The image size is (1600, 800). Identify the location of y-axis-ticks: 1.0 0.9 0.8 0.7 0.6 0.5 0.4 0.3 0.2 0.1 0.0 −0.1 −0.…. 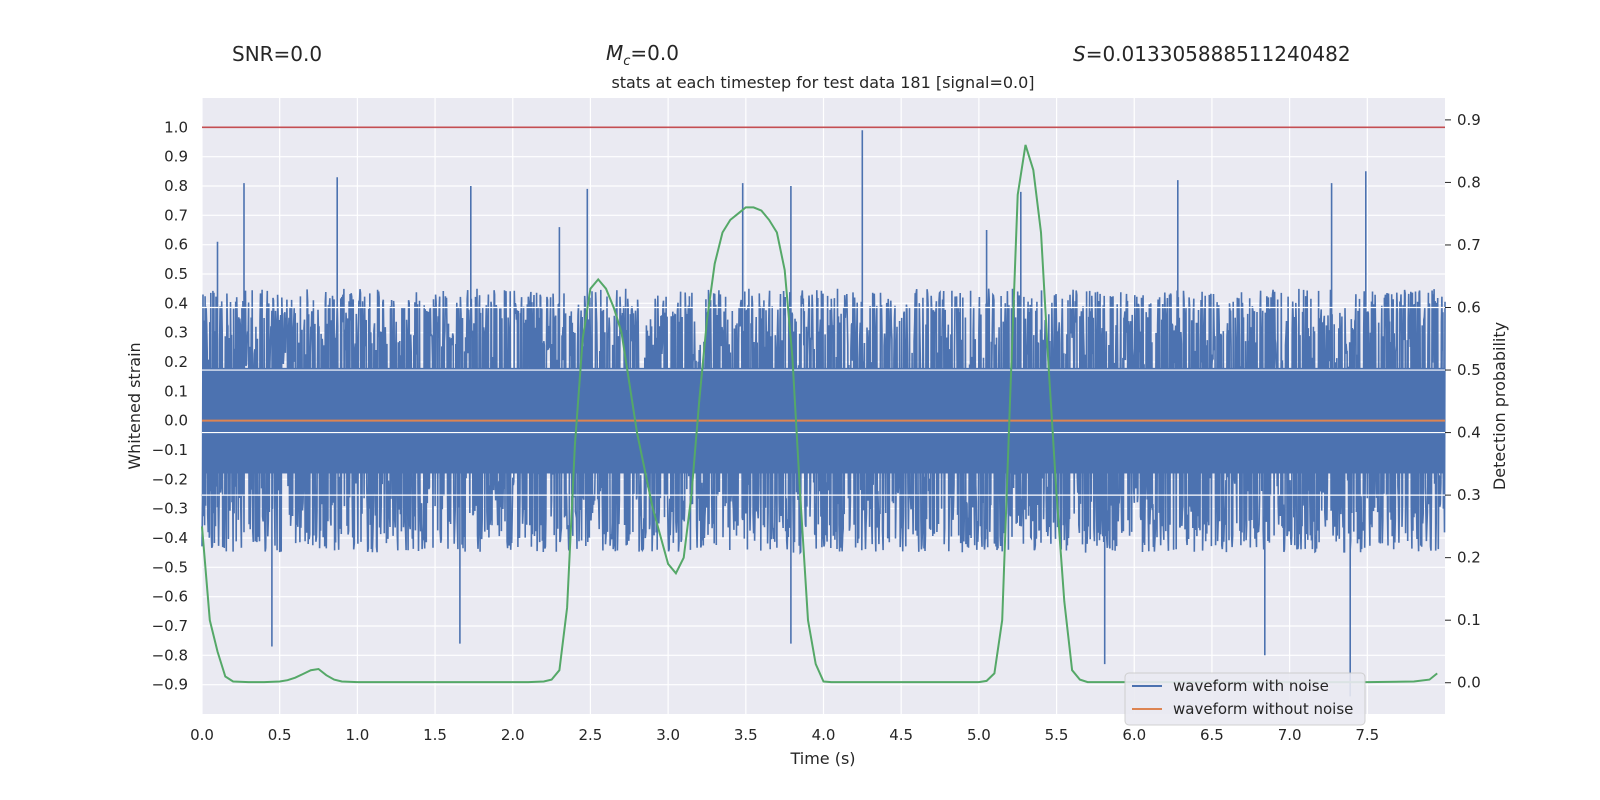
(170, 405).